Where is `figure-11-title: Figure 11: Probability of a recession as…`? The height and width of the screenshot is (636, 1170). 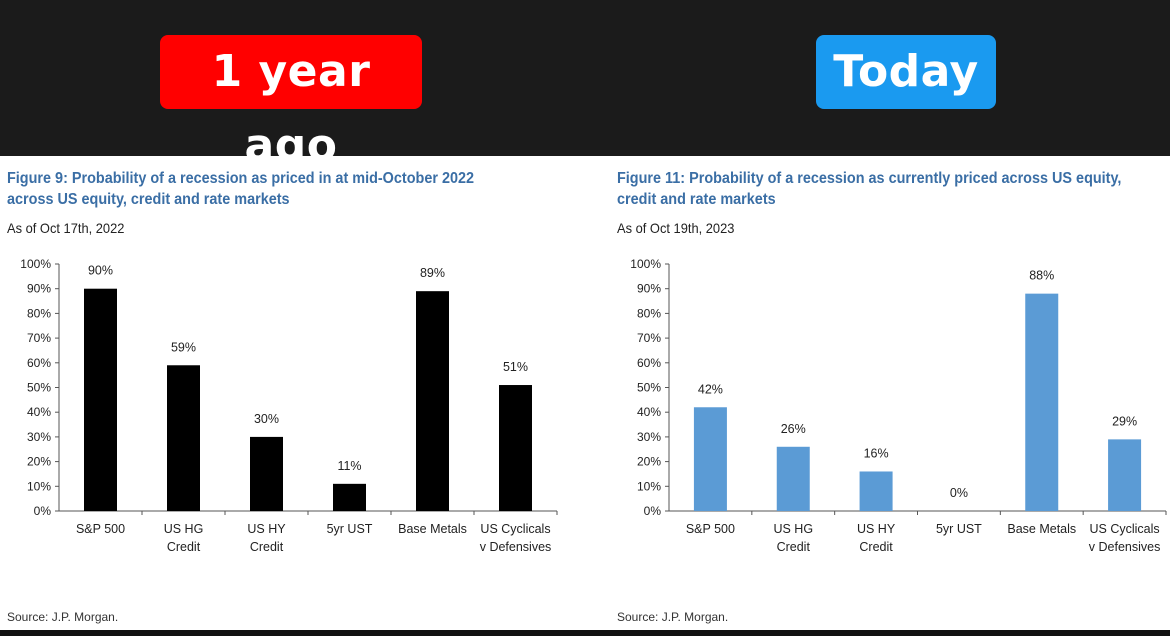
figure-11-title: Figure 11: Probability of a recession as… is located at coordinates (869, 189).